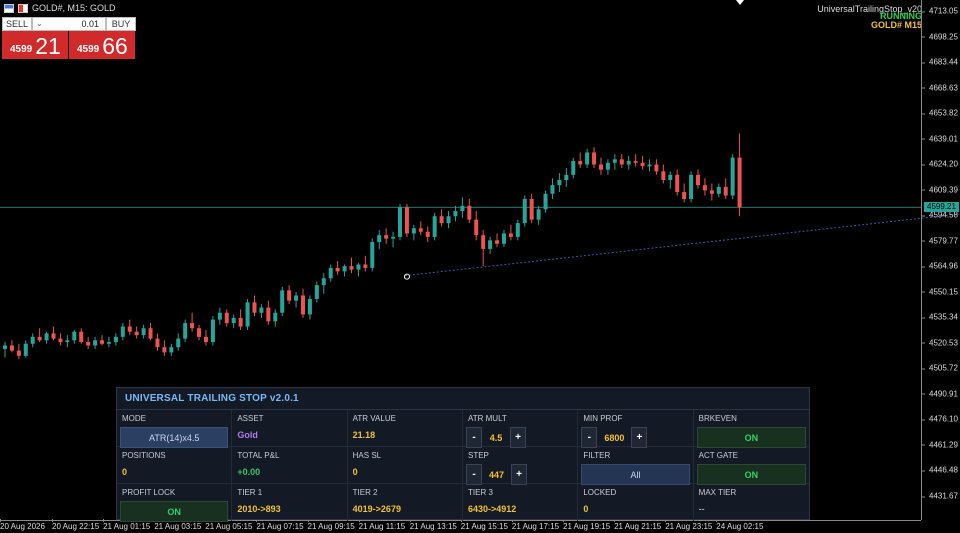  I want to click on buy-price-pips: 66, so click(115, 46).